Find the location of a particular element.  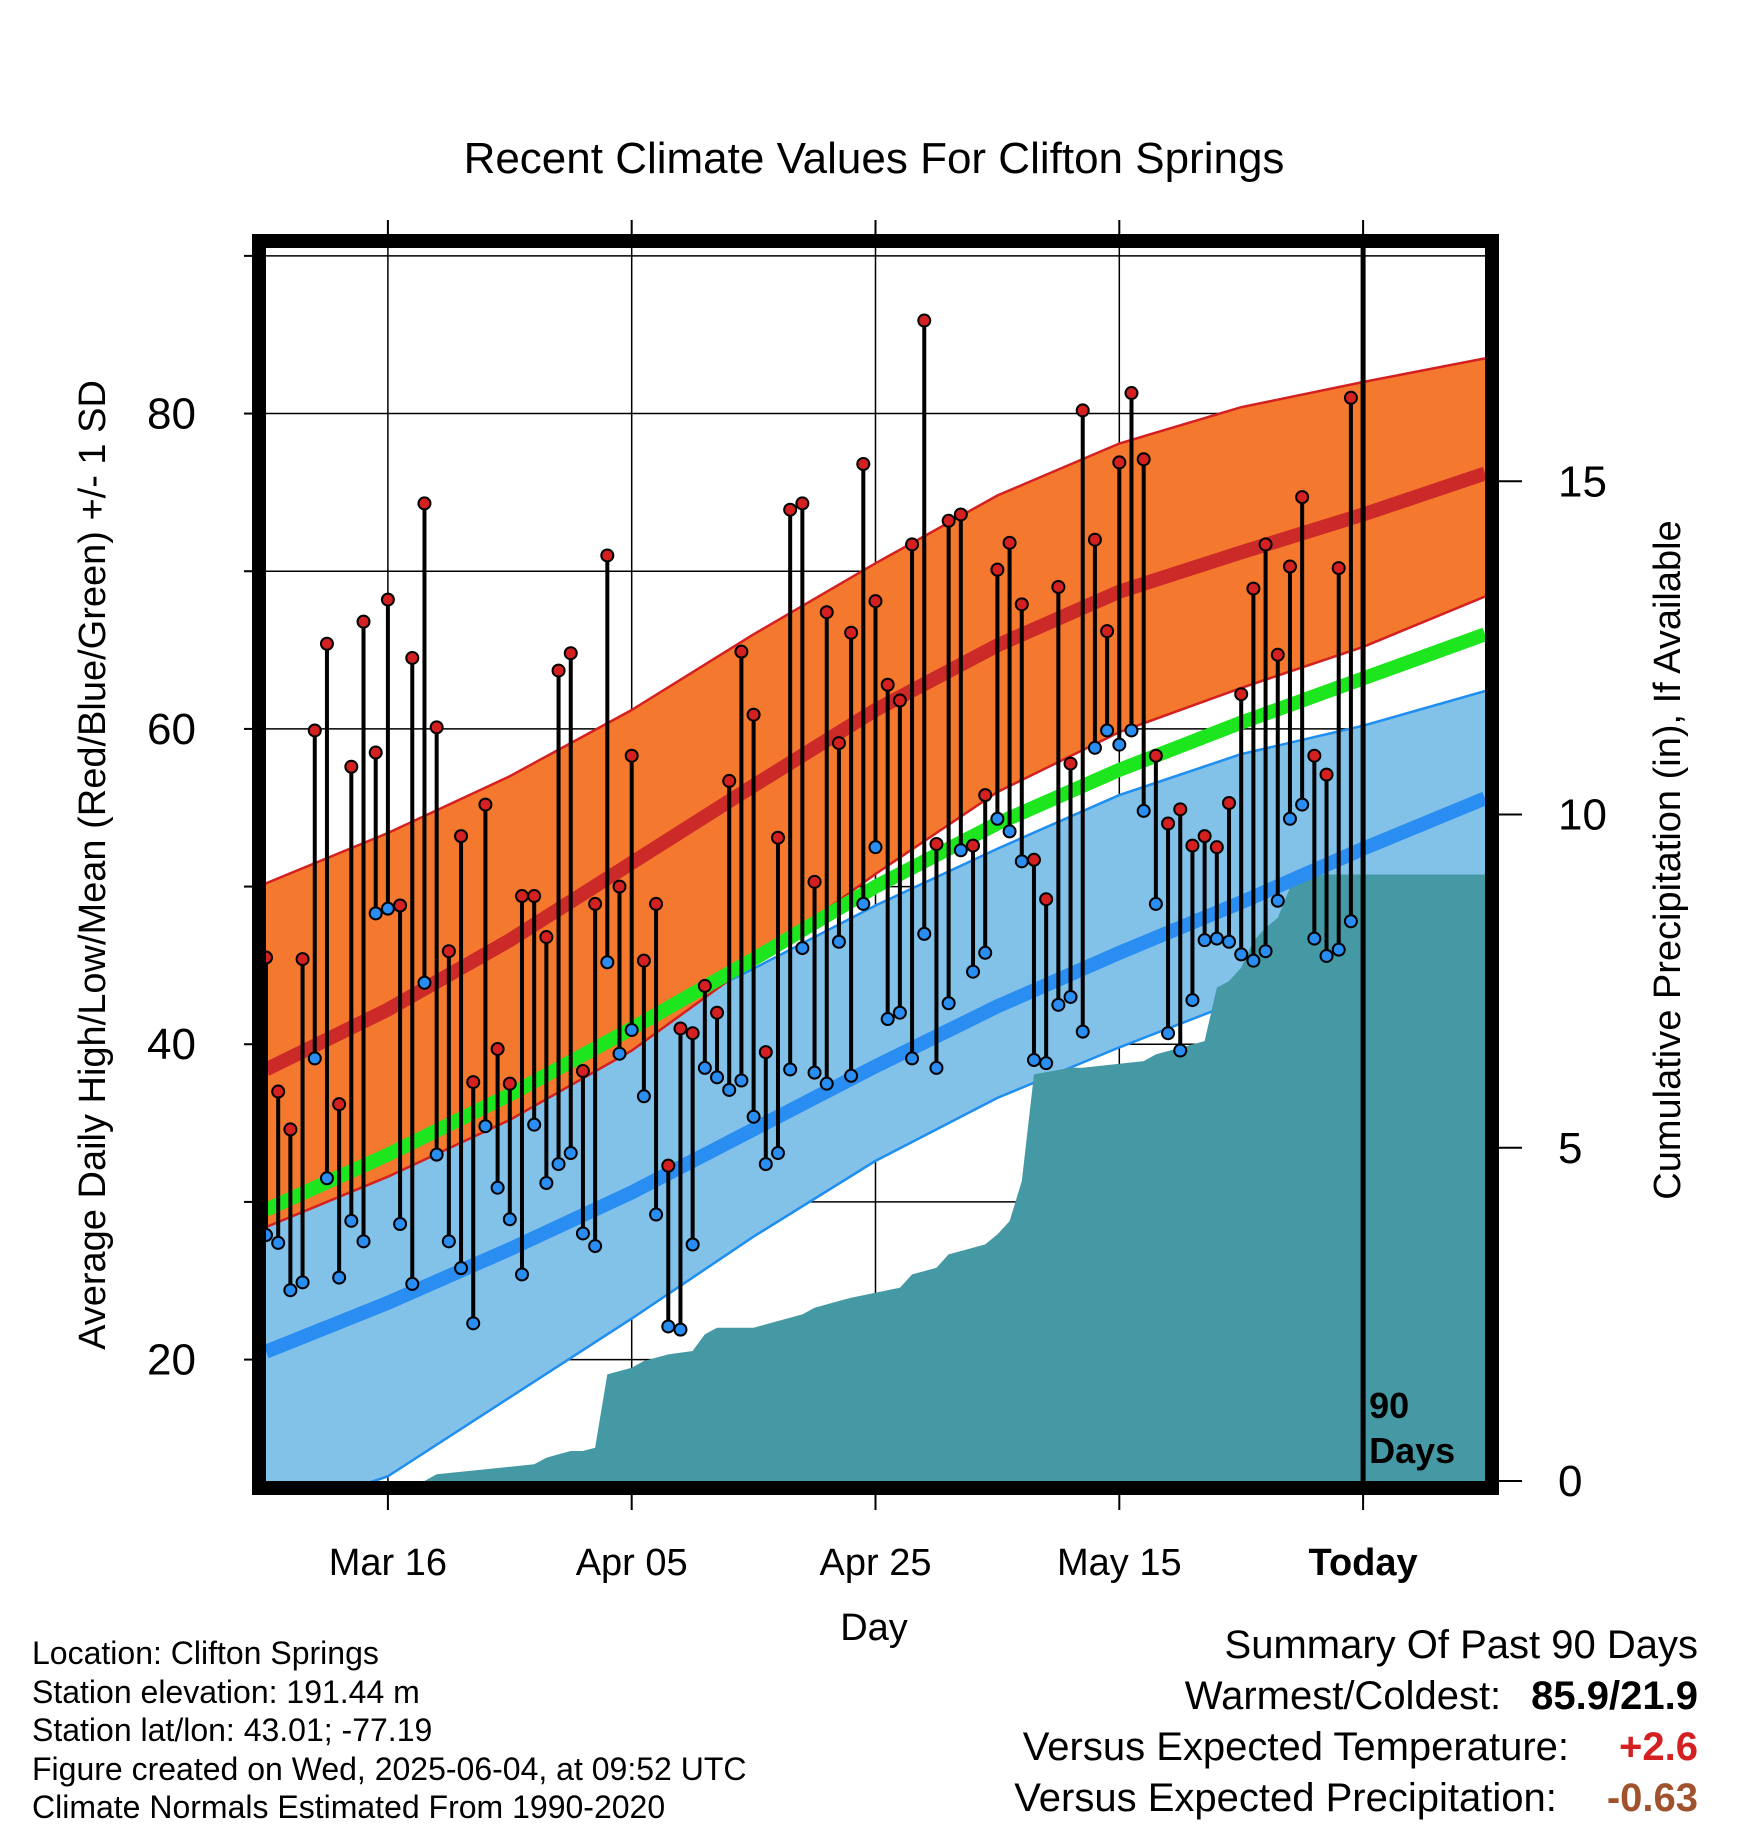

temp-row: Versus Expected Temperature: +2.6 is located at coordinates (1356, 1747).